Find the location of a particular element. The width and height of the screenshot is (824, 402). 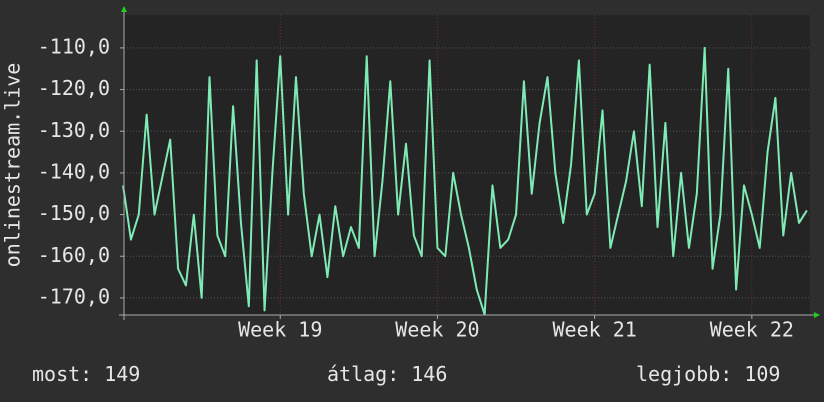

stat-label: átlag: is located at coordinates (363, 374).